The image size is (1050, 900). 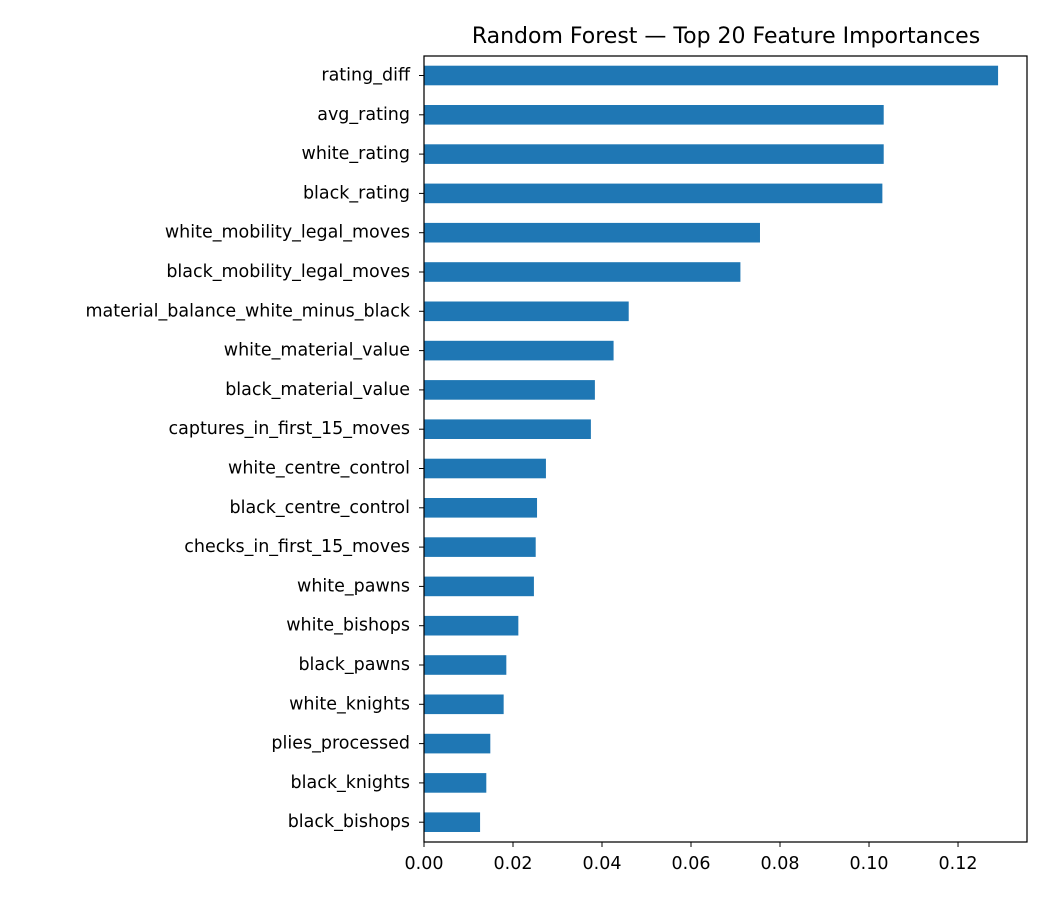 I want to click on bar-plies_processed, so click(x=457, y=743).